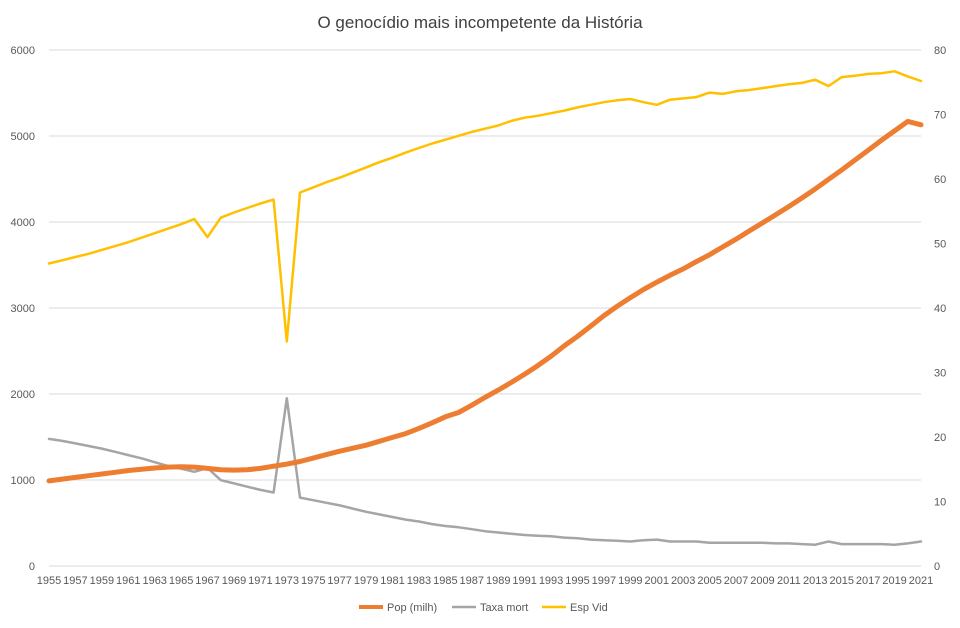 The height and width of the screenshot is (628, 960). Describe the element at coordinates (339, 581) in the screenshot. I see `x-tick-label: 1977` at that location.